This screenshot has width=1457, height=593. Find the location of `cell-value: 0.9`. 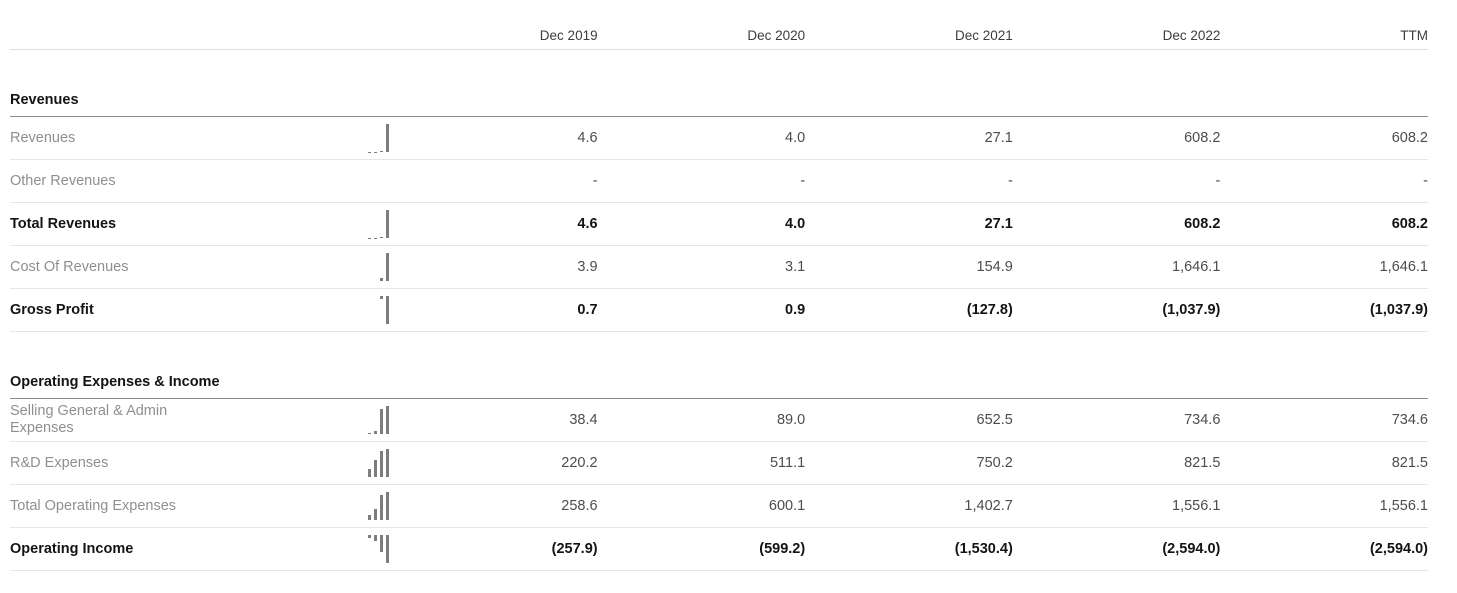

cell-value: 0.9 is located at coordinates (795, 310).